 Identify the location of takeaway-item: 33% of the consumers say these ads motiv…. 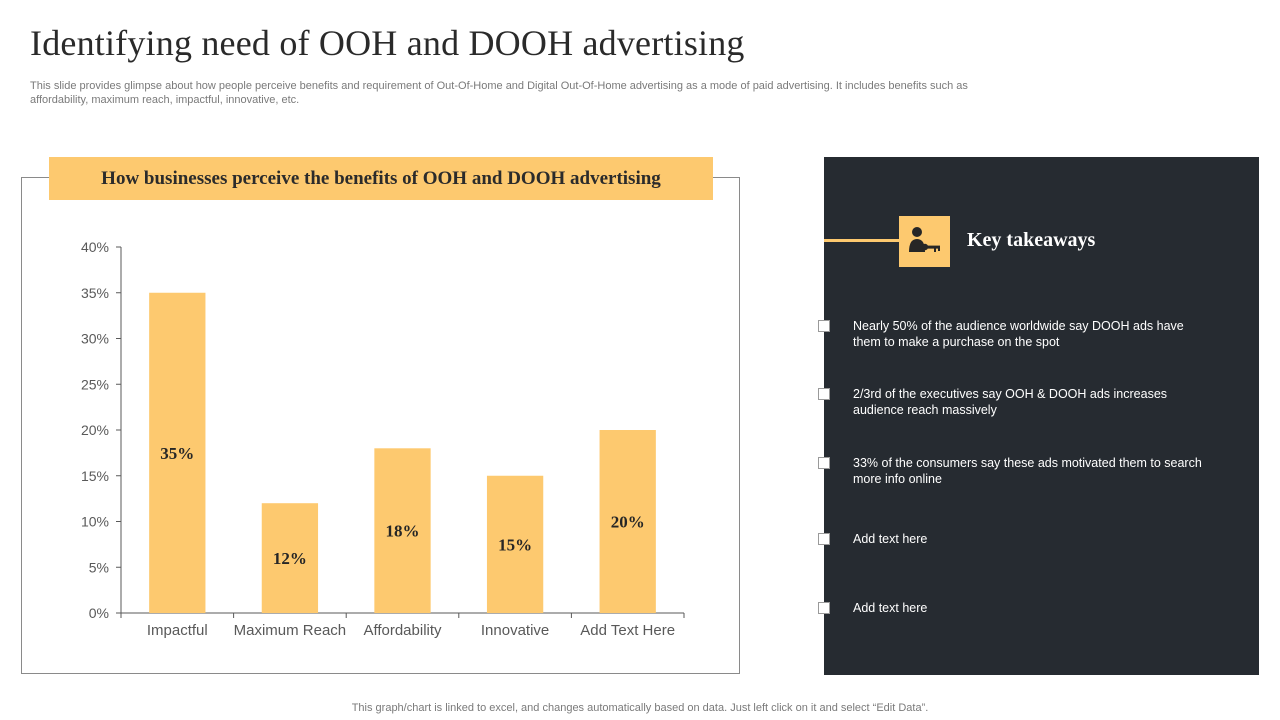
(1018, 471).